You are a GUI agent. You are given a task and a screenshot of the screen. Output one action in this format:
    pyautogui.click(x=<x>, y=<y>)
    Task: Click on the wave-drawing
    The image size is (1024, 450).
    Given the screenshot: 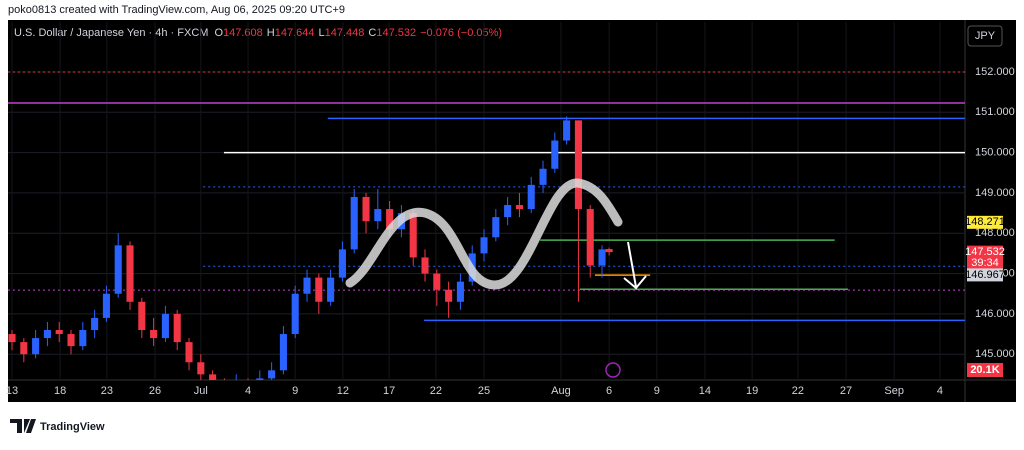 What is the action you would take?
    pyautogui.click(x=484, y=234)
    